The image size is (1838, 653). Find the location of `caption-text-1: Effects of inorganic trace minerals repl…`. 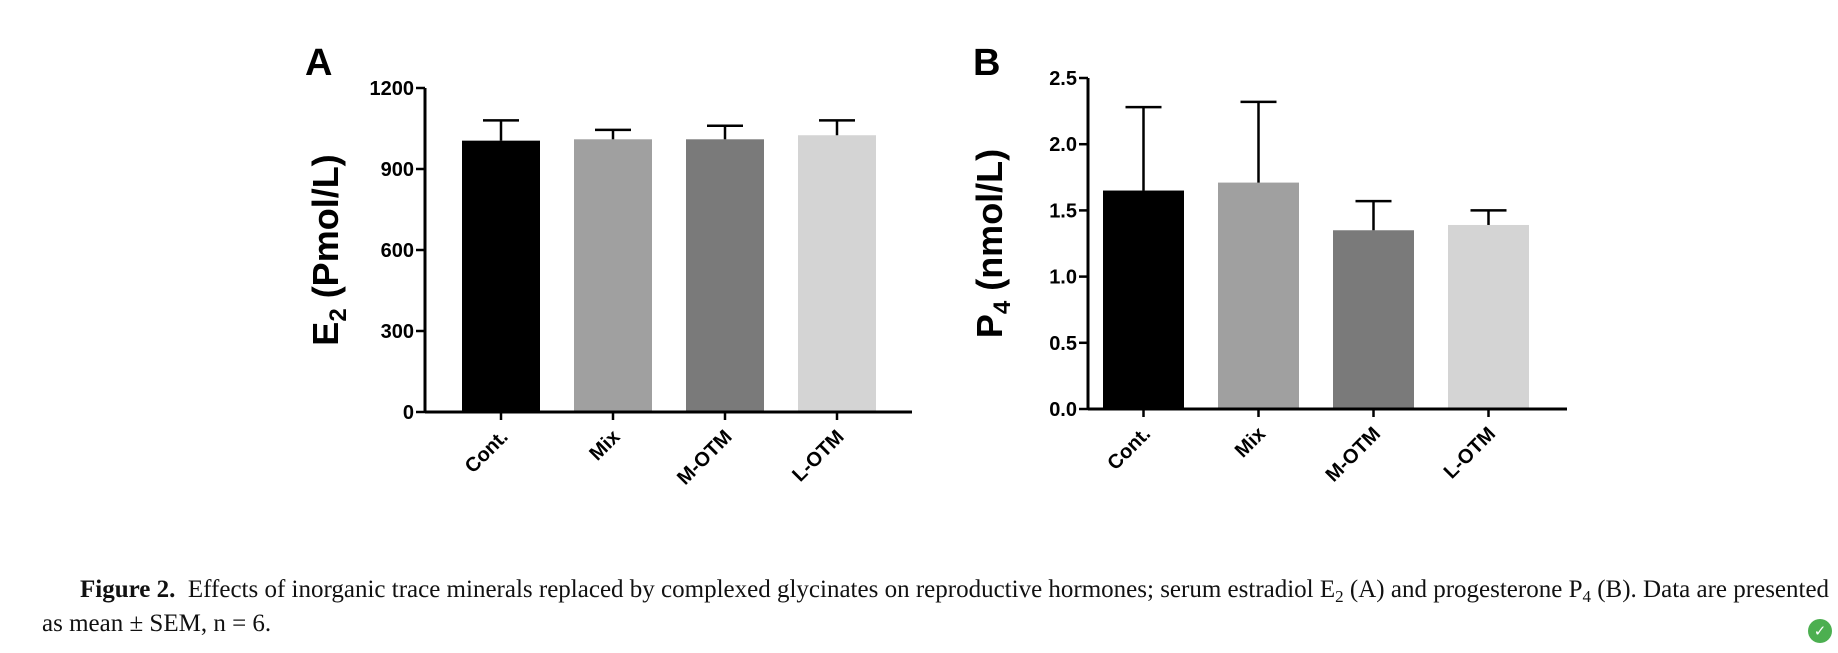

caption-text-1: Effects of inorganic trace minerals repl… is located at coordinates (761, 589).